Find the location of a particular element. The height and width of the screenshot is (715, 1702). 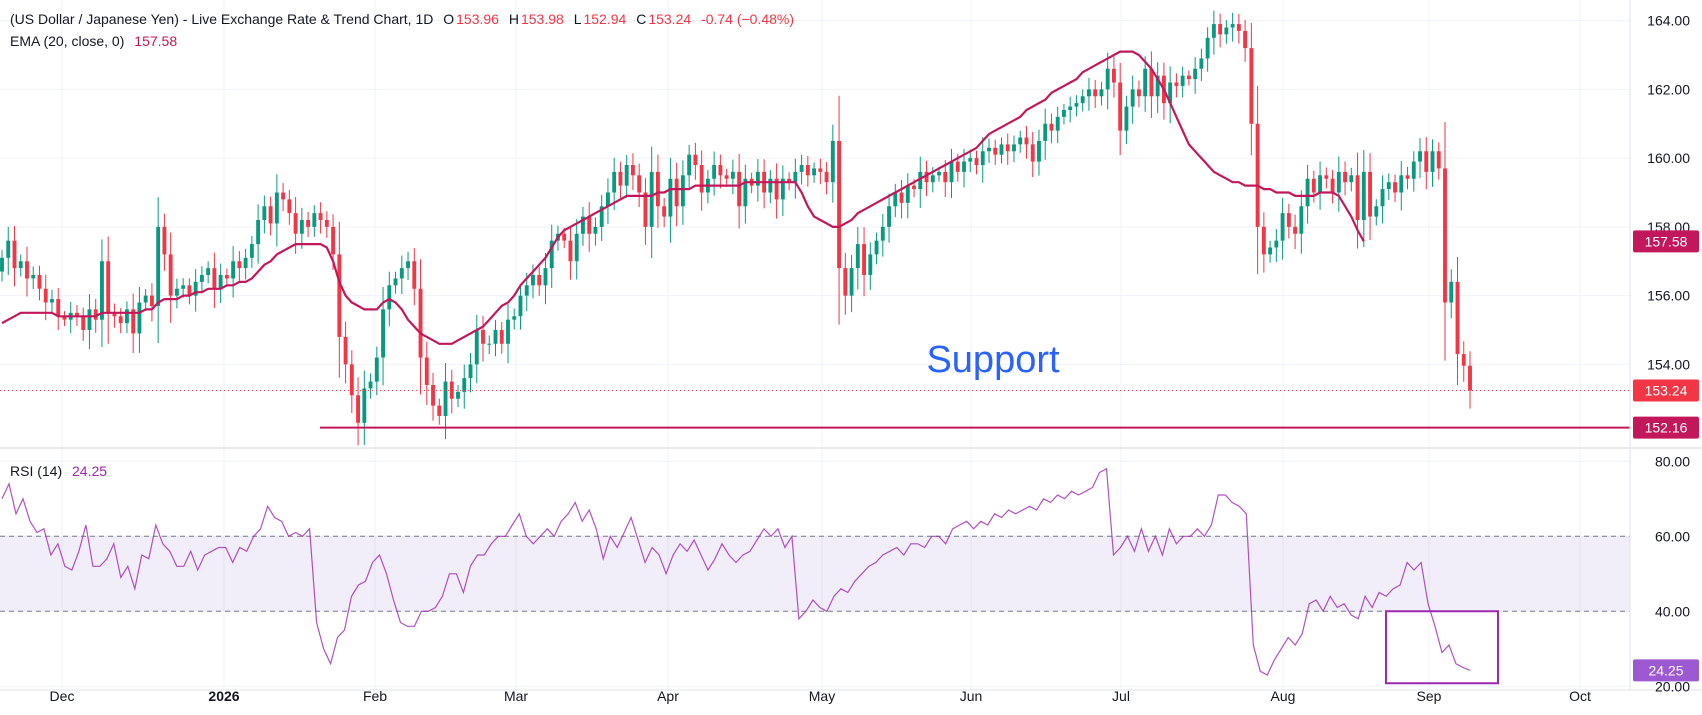

rsi-y-tick-label: 20.00 is located at coordinates (1672, 686).